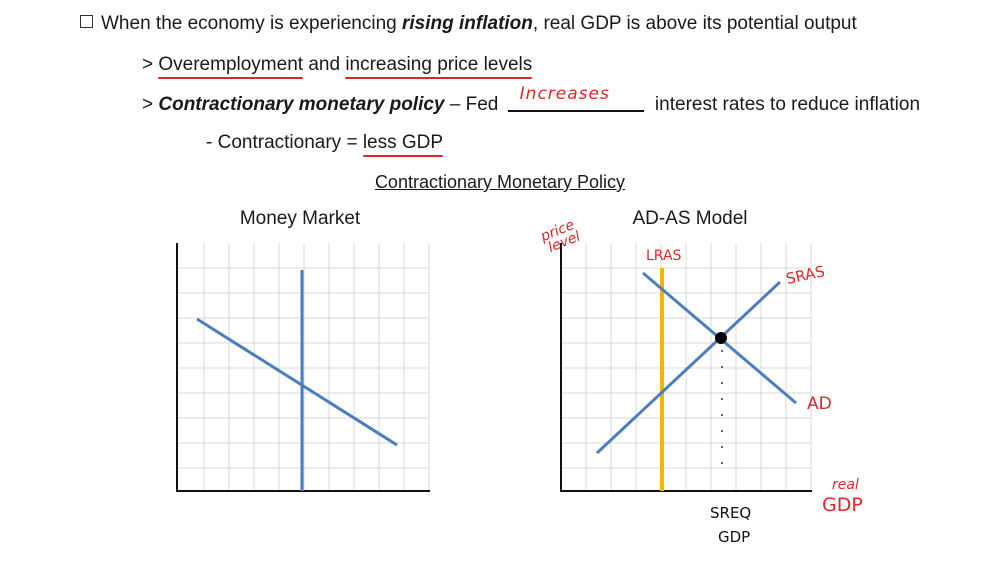 This screenshot has width=1000, height=562. Describe the element at coordinates (231, 64) in the screenshot. I see `overemployment-text: Overemployment` at that location.